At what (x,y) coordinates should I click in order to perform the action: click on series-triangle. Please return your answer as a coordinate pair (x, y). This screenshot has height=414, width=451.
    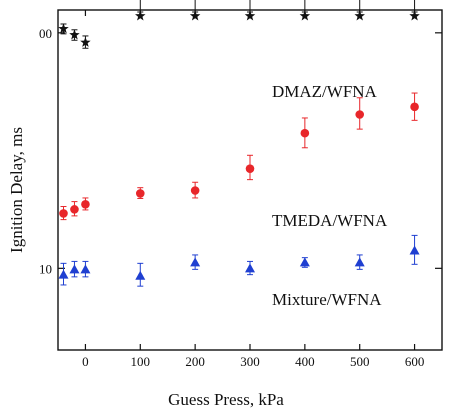
    Looking at the image, I should click on (238, 260).